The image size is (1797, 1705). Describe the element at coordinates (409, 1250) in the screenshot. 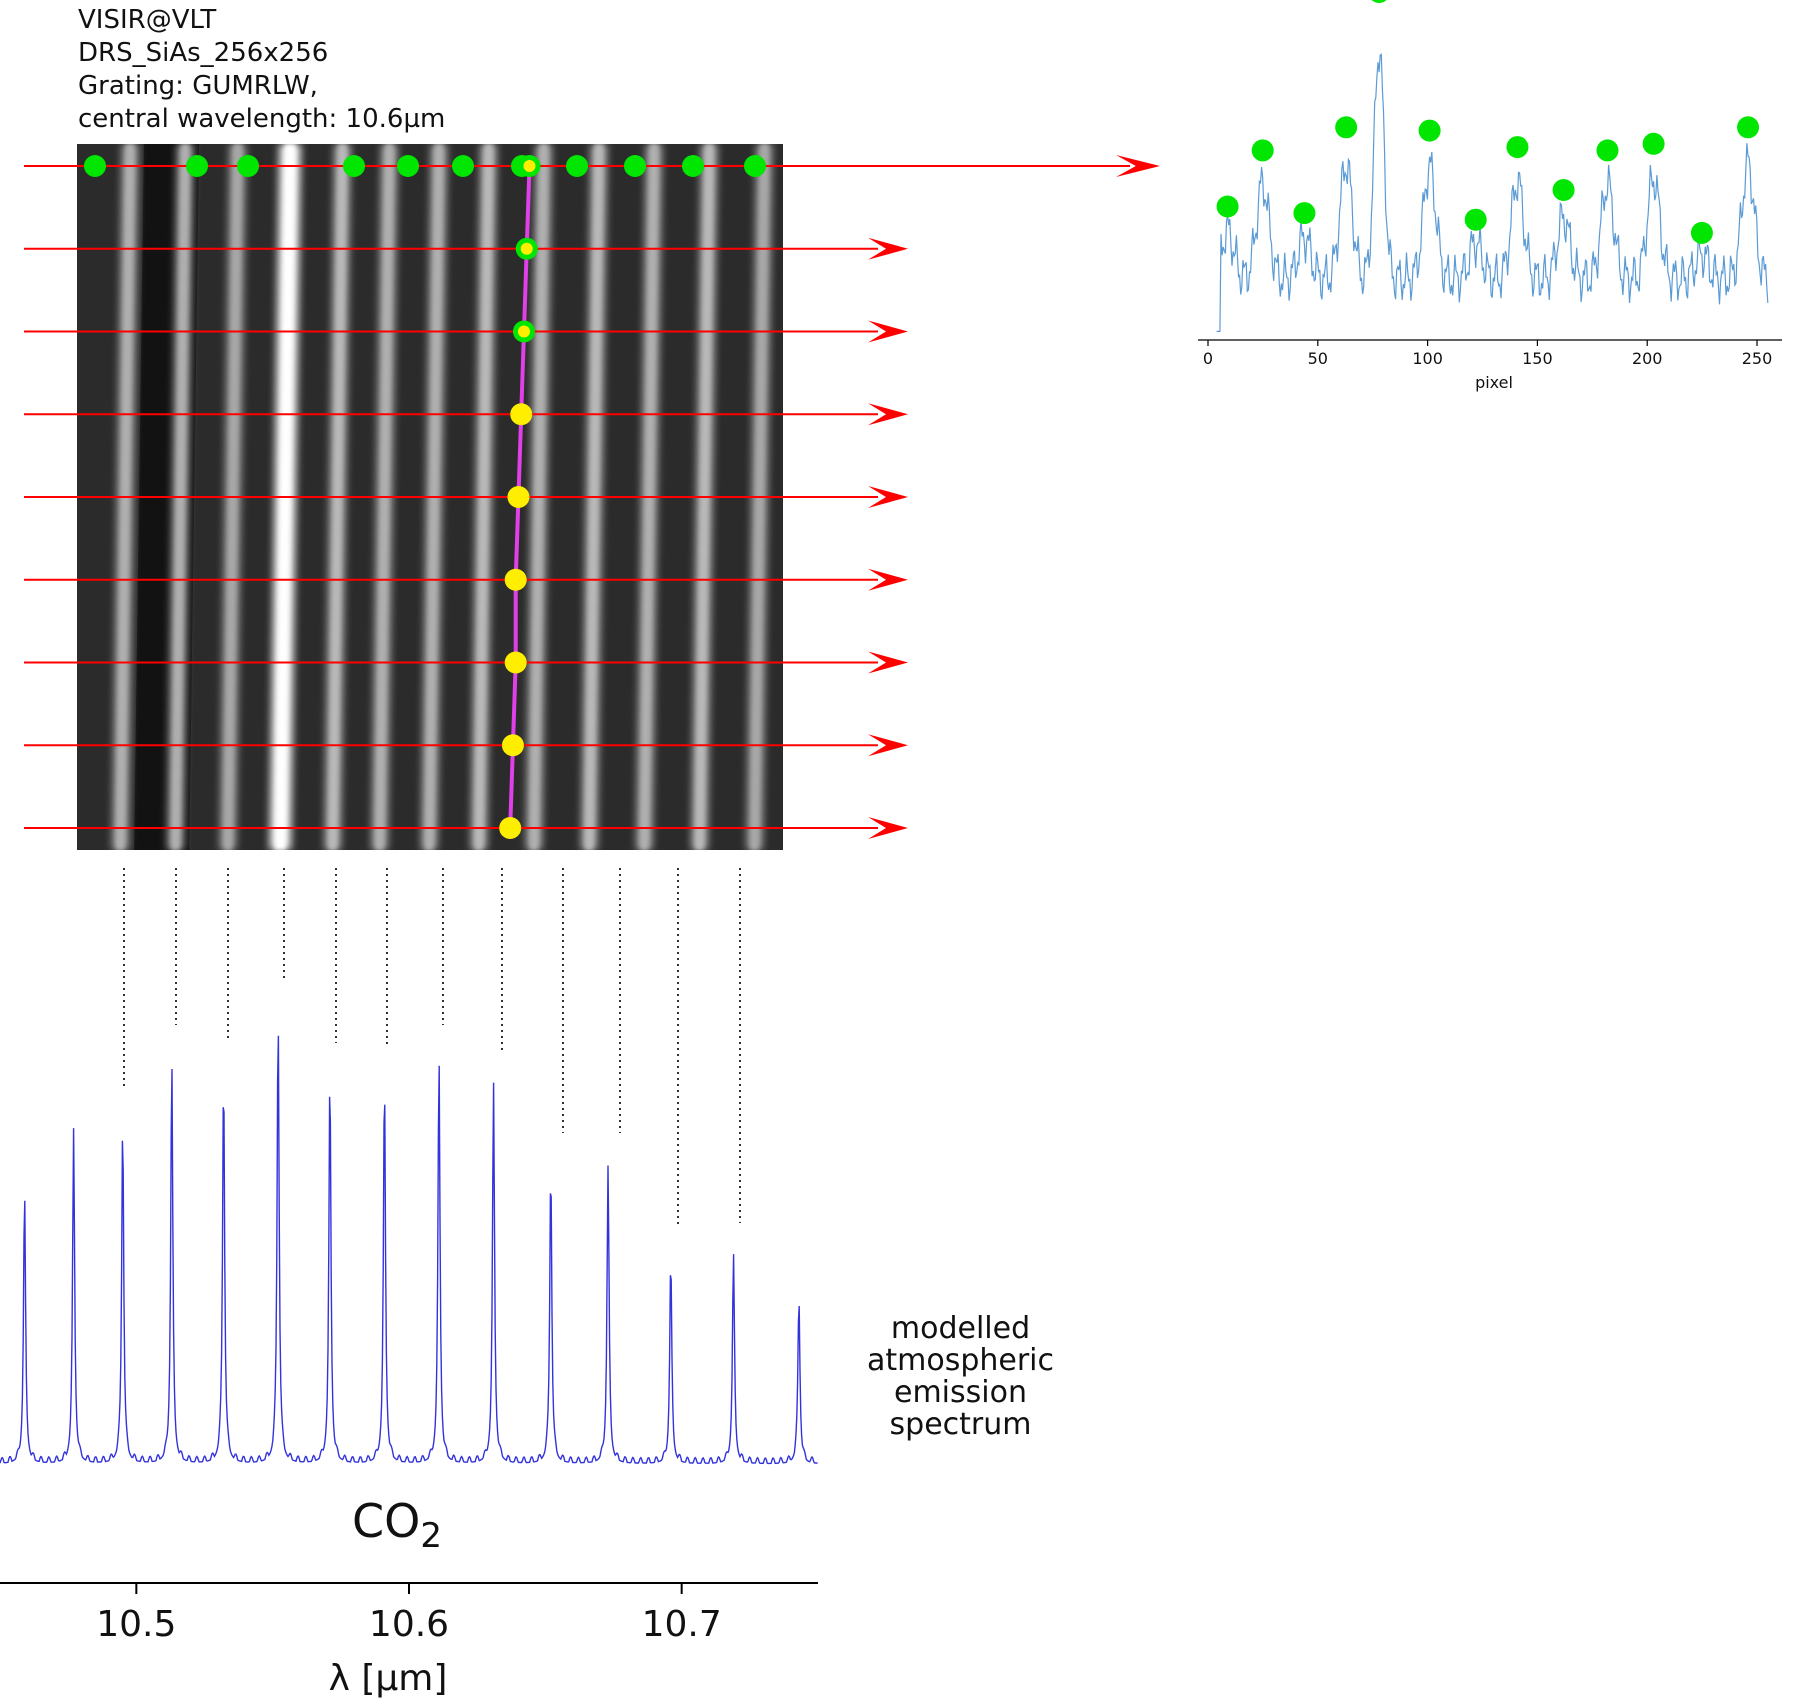

I see `spectrum-curve` at that location.